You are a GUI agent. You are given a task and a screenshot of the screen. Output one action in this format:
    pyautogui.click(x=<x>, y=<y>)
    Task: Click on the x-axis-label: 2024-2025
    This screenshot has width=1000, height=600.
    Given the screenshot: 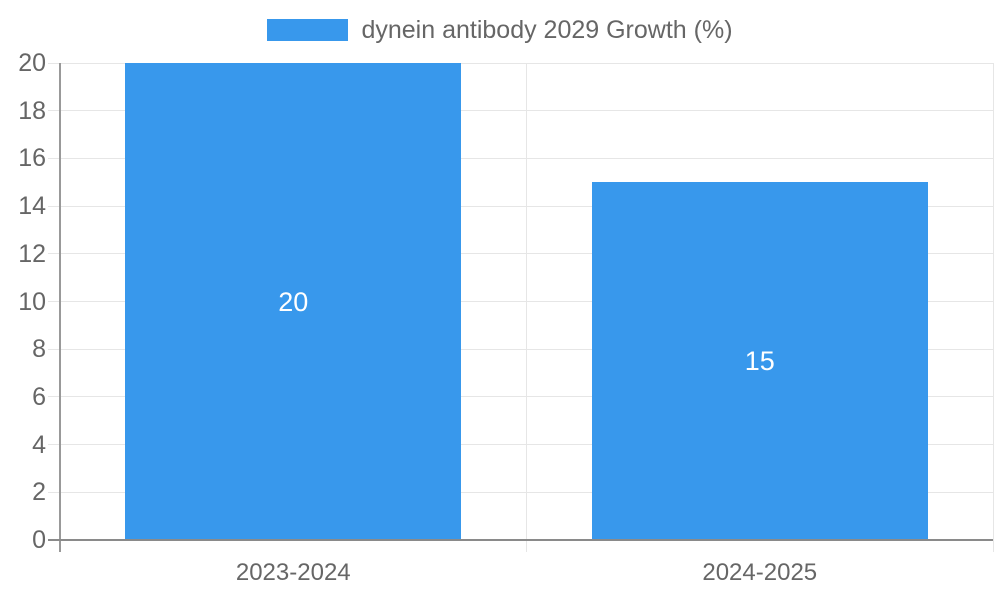 What is the action you would take?
    pyautogui.click(x=760, y=572)
    